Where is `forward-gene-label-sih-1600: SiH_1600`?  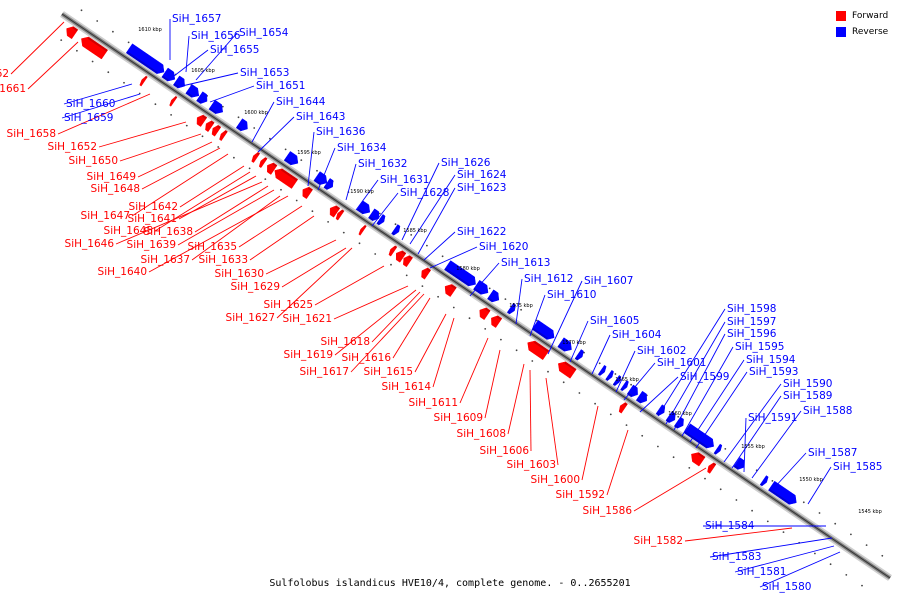
forward-gene-label-sih-1600: SiH_1600 is located at coordinates (555, 480).